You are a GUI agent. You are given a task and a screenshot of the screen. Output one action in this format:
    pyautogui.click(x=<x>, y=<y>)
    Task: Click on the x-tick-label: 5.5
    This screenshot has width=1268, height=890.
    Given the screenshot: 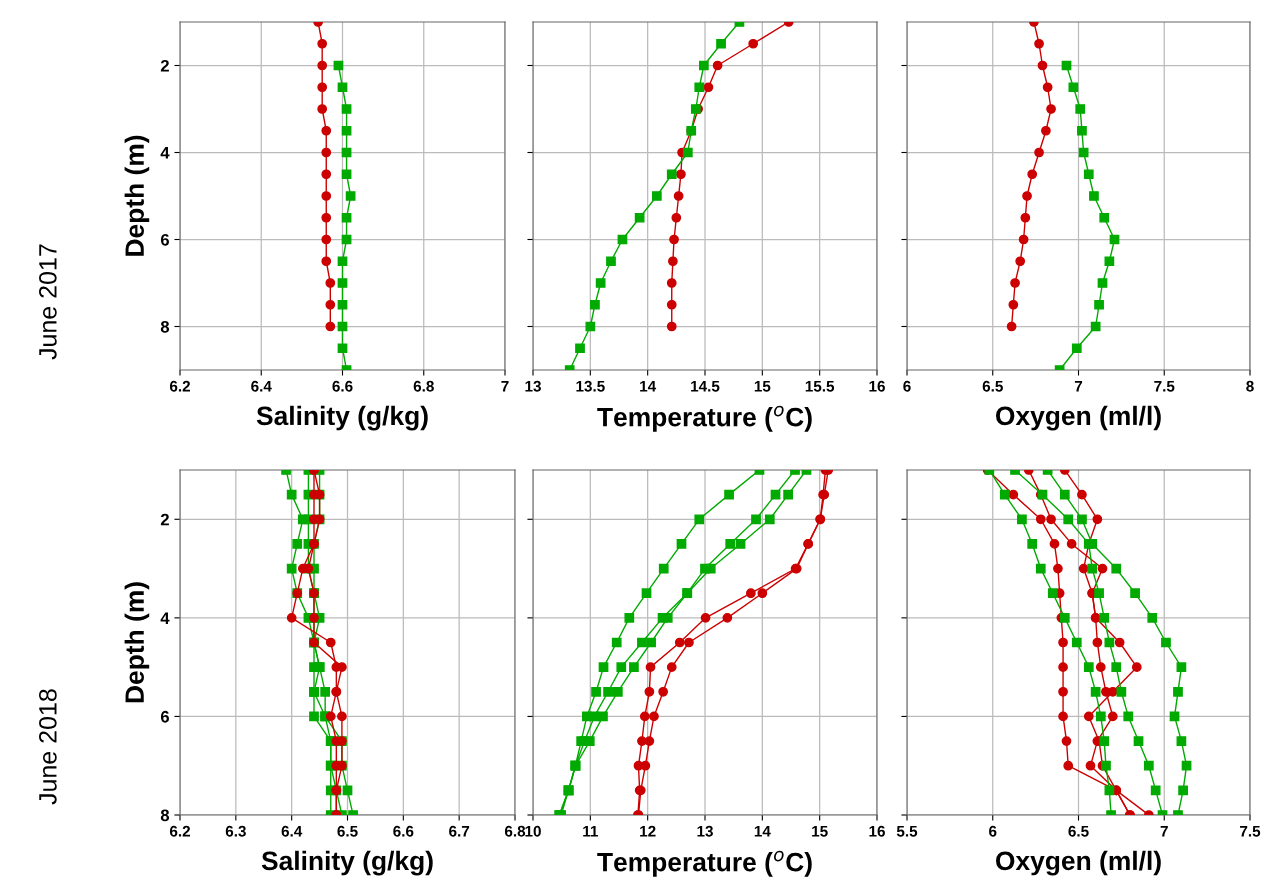 What is the action you would take?
    pyautogui.click(x=907, y=831)
    